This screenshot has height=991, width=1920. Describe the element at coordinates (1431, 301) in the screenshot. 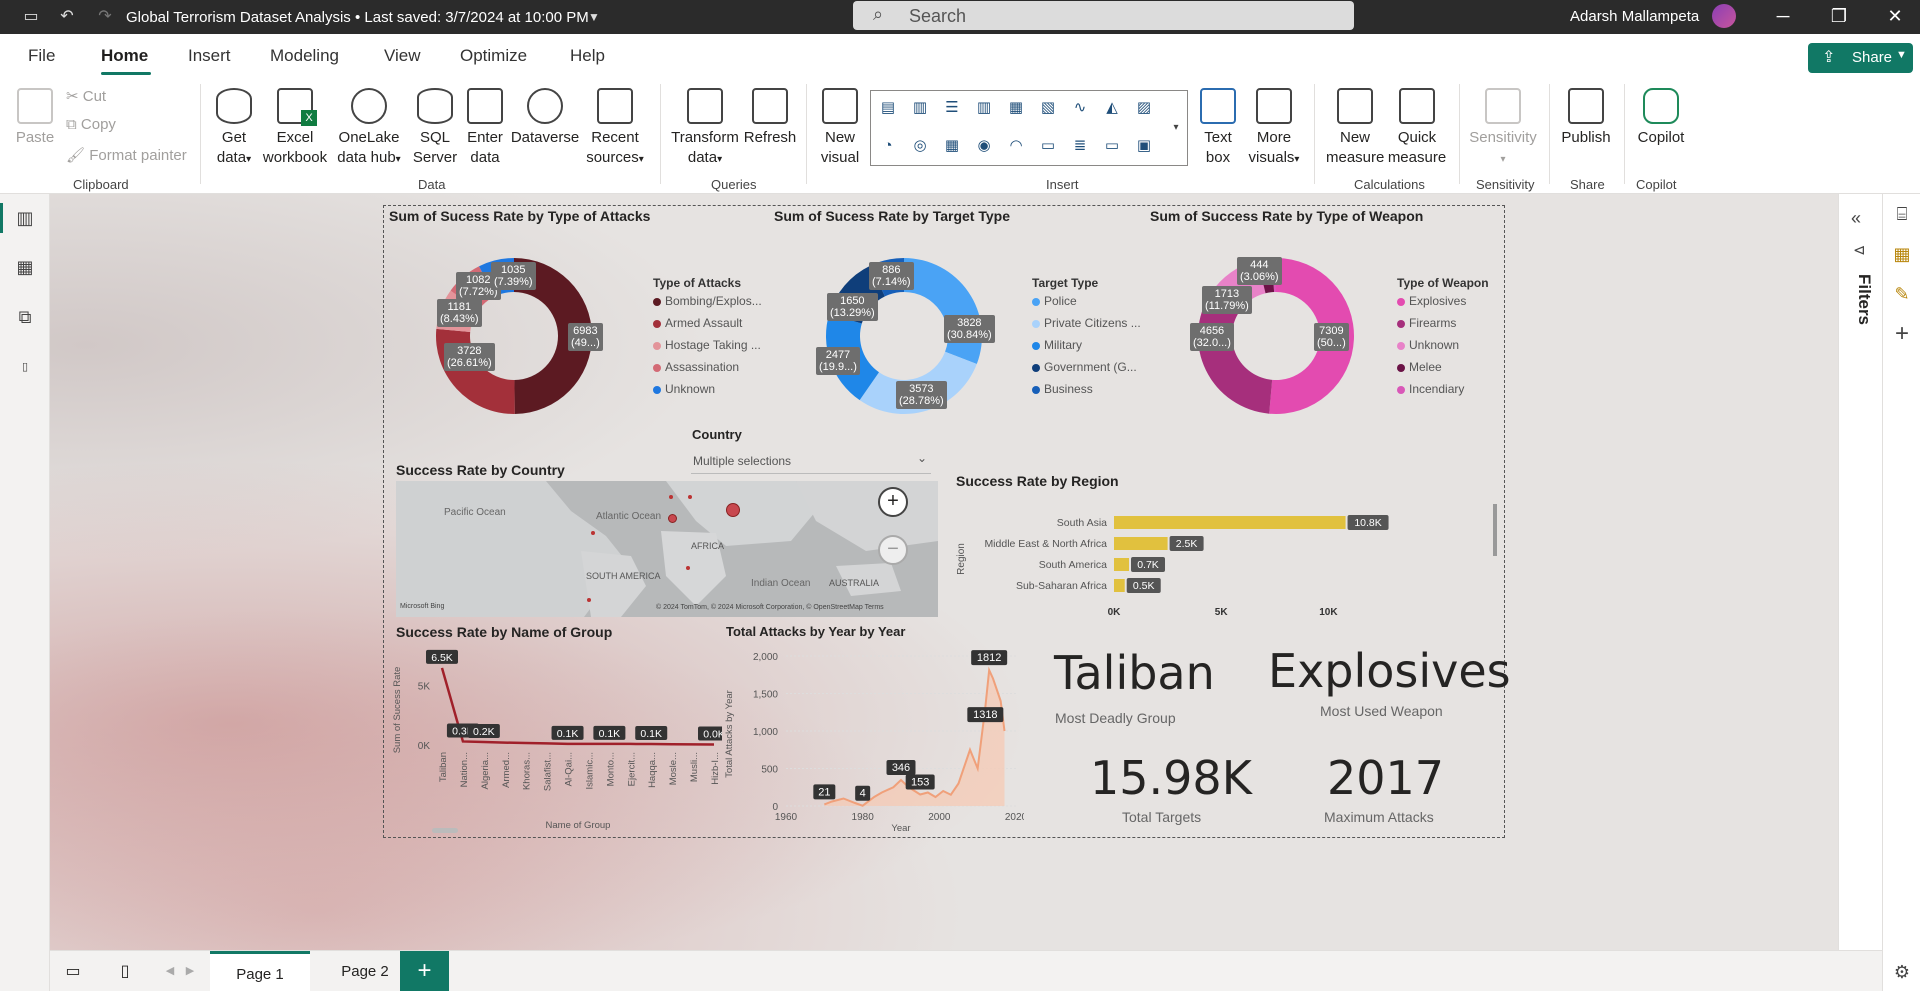

I see `legend-item: Explosives` at that location.